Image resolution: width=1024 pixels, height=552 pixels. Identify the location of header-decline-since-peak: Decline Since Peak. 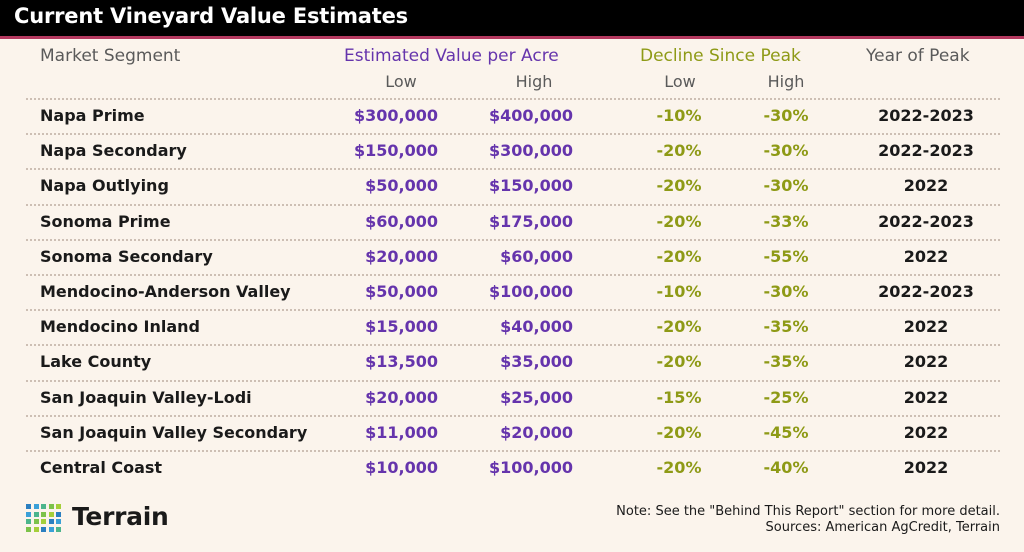
(720, 56).